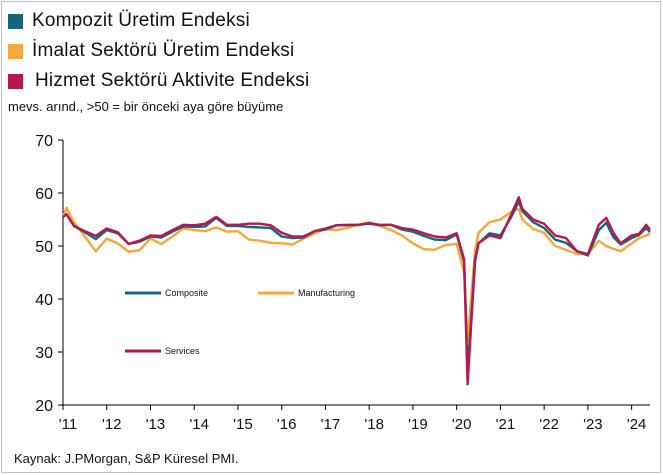 This screenshot has height=475, width=663. What do you see at coordinates (44, 141) in the screenshot?
I see `y-tick-label: 70` at bounding box center [44, 141].